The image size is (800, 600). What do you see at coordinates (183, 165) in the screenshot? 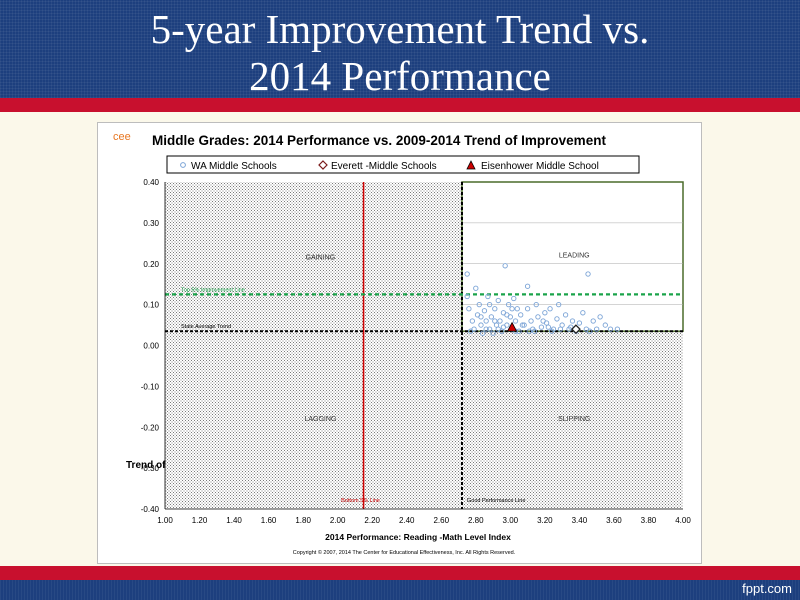
I see `legend-circle-marker` at bounding box center [183, 165].